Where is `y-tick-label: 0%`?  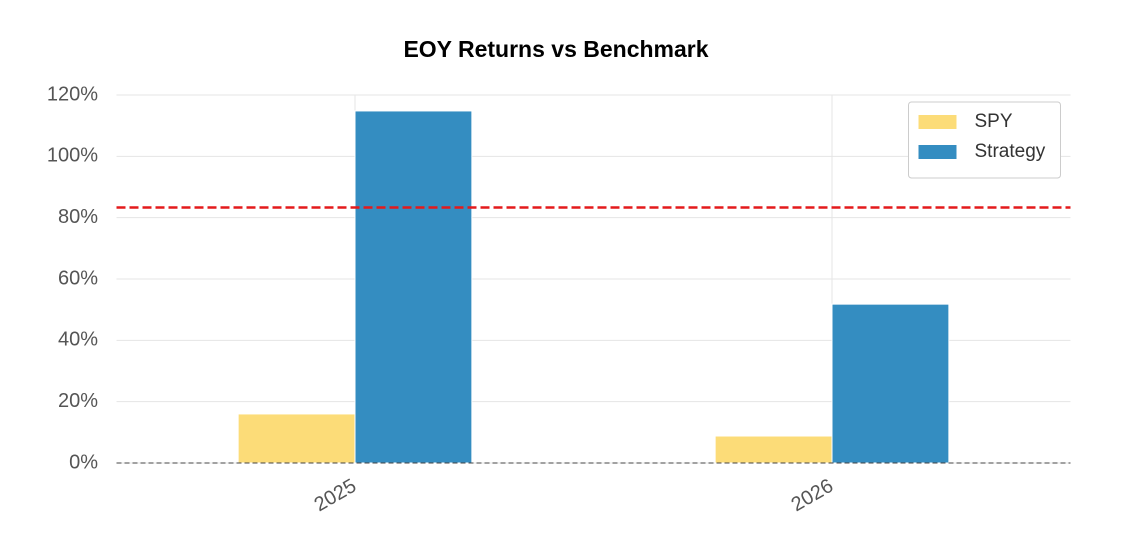
y-tick-label: 0% is located at coordinates (83, 462).